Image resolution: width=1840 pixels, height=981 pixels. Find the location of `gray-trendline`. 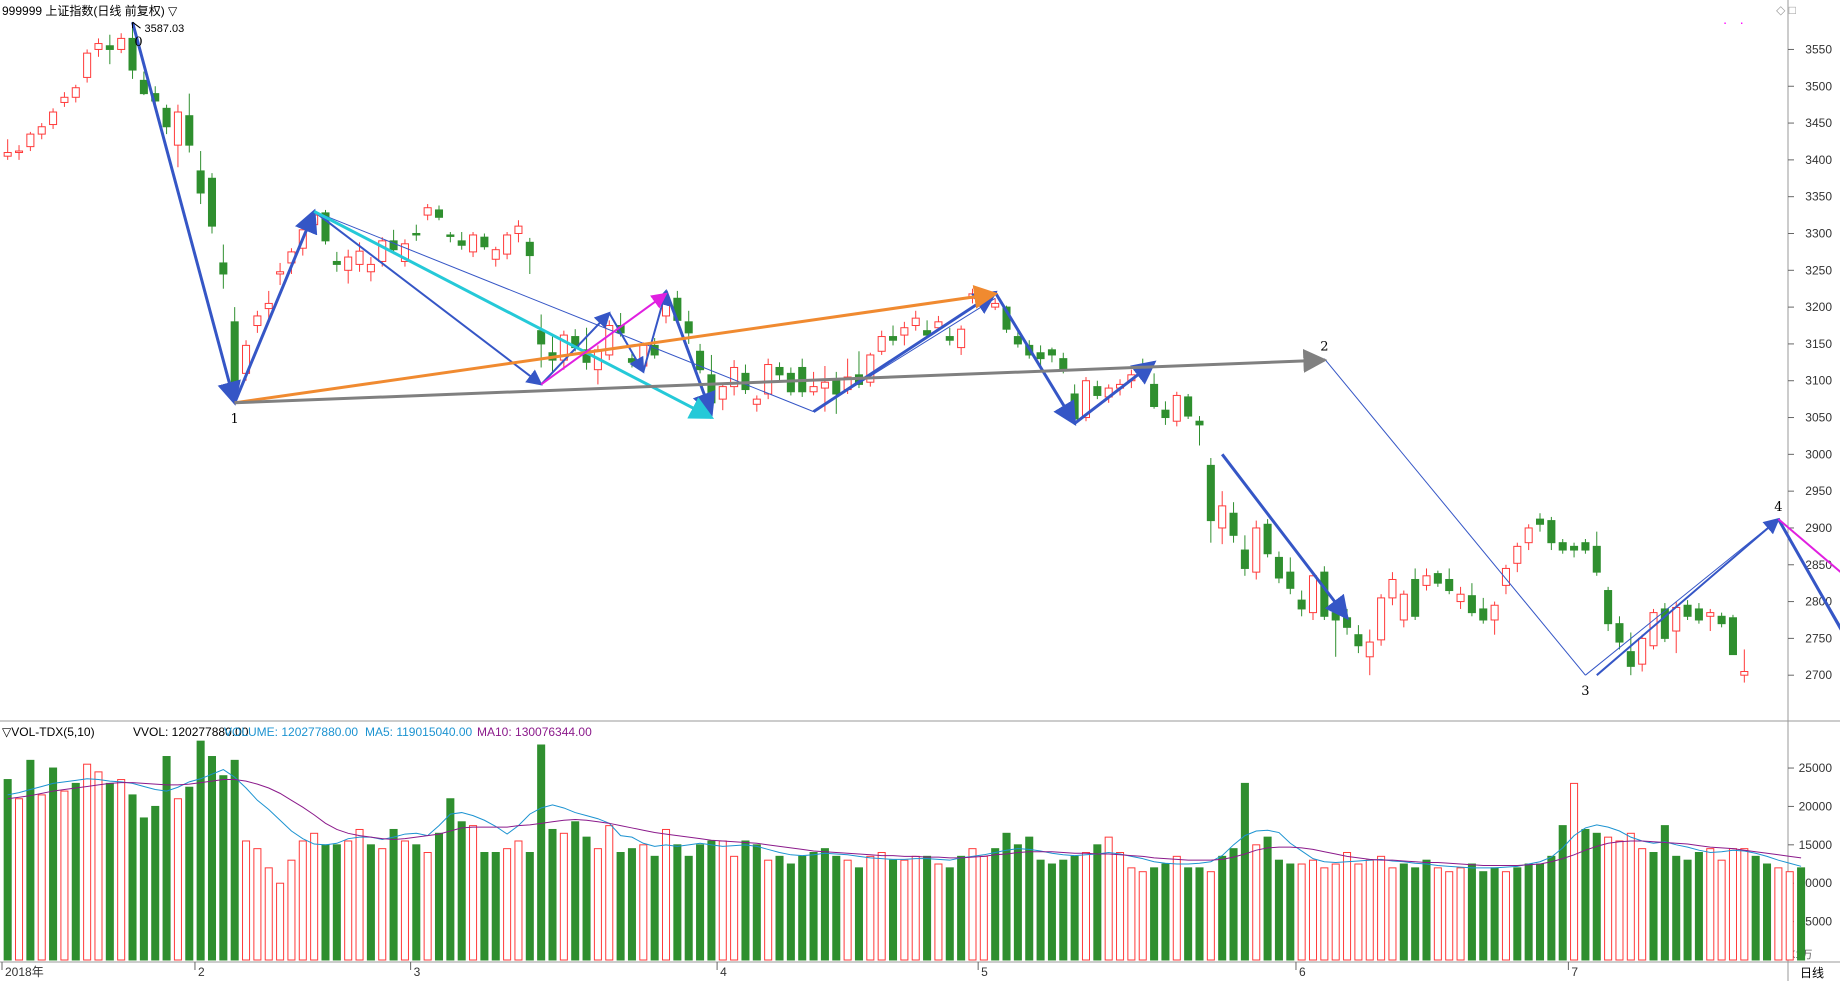

gray-trendline is located at coordinates (781, 376).